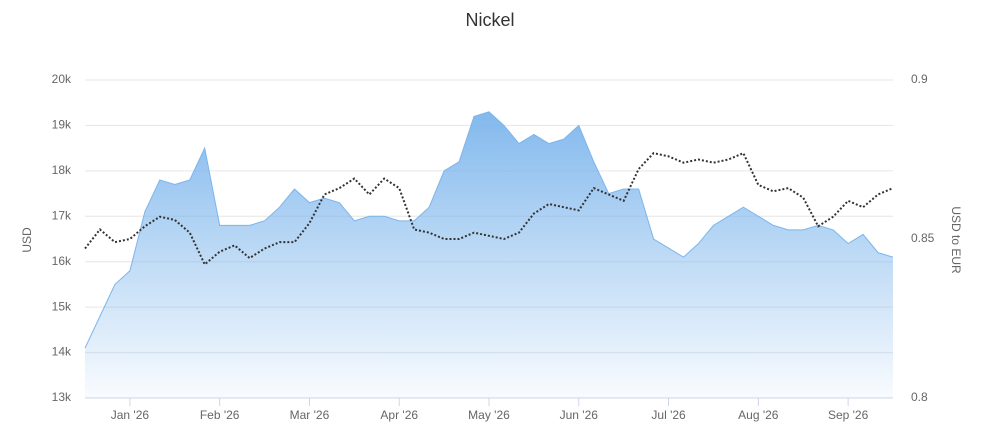 This screenshot has height=443, width=981. I want to click on x-tick-label: Apr '26, so click(399, 415).